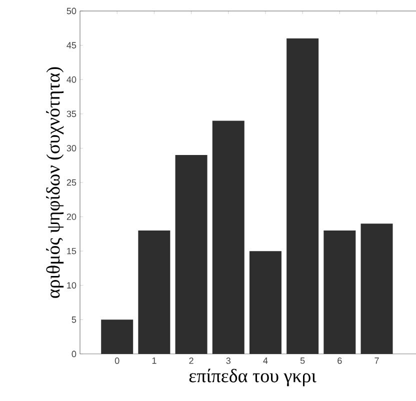 This screenshot has width=416, height=401. What do you see at coordinates (191, 361) in the screenshot?
I see `x-tick-label: 2` at bounding box center [191, 361].